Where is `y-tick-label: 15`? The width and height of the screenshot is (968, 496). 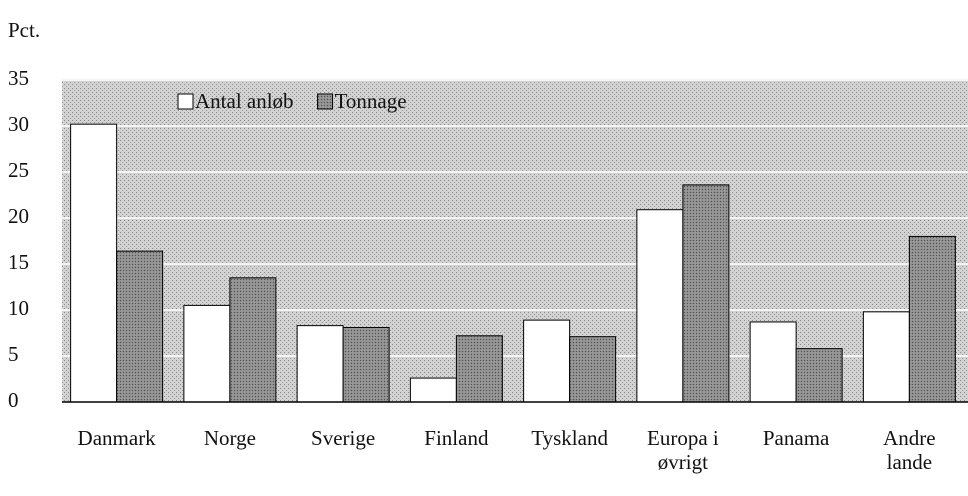
y-tick-label: 15 is located at coordinates (18, 262).